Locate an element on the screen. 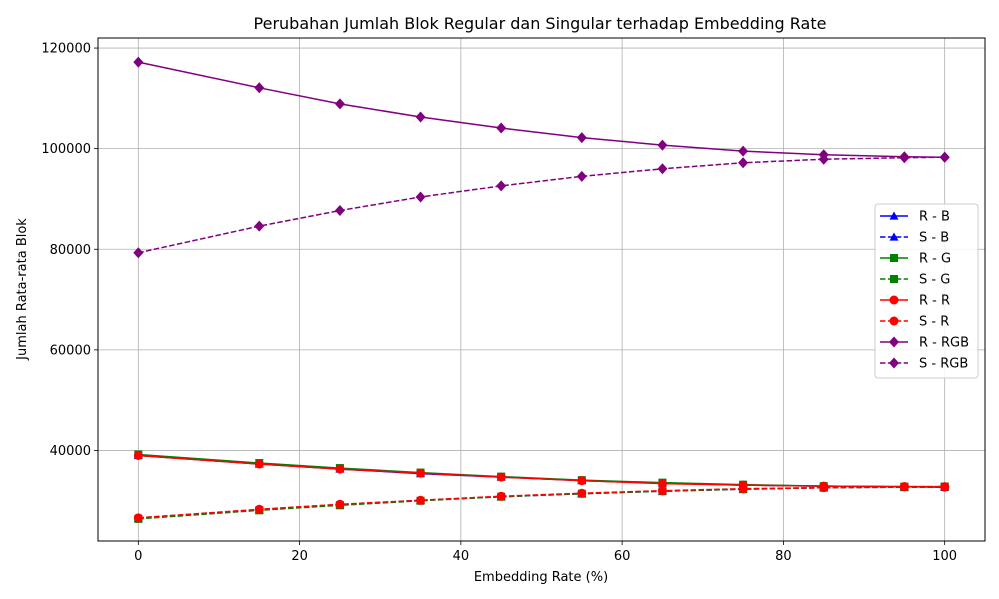 Image resolution: width=999 pixels, height=599 pixels. legend-label-r-rgb: R - RGB is located at coordinates (944, 343).